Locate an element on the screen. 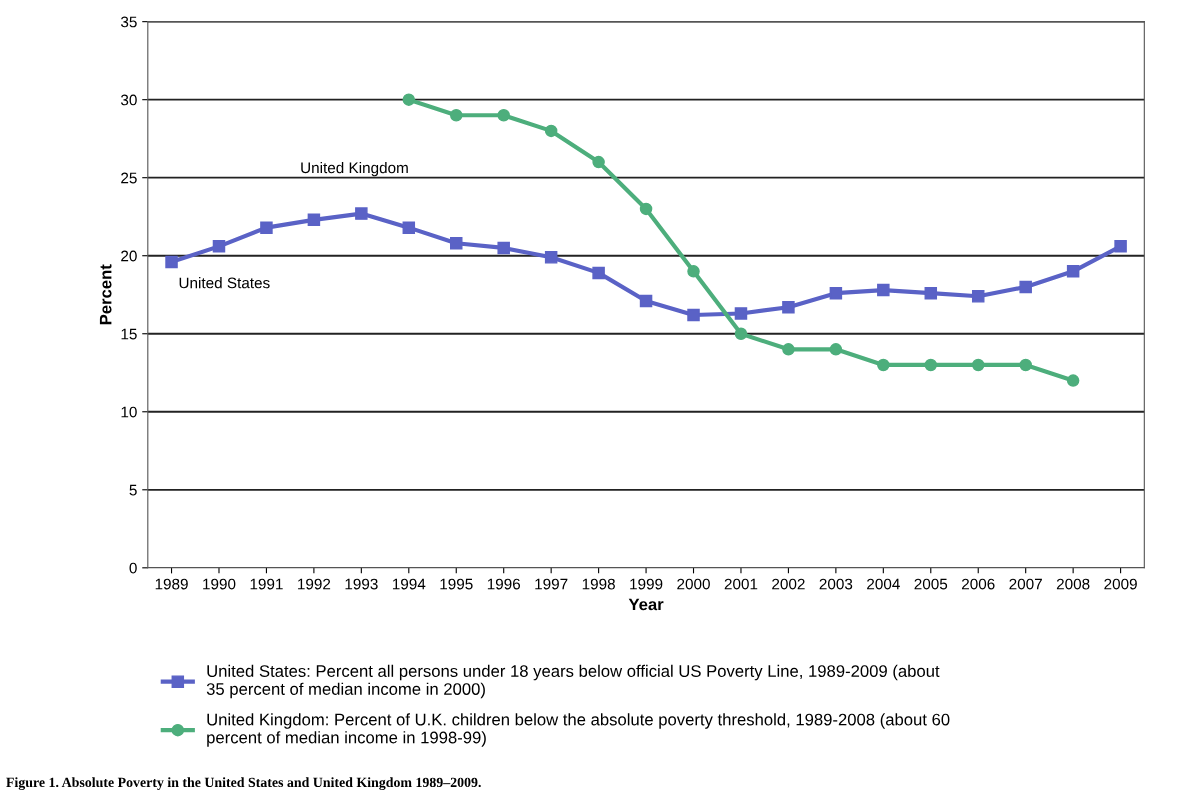 The image size is (1192, 802). y-tick-label: 5 is located at coordinates (133, 490).